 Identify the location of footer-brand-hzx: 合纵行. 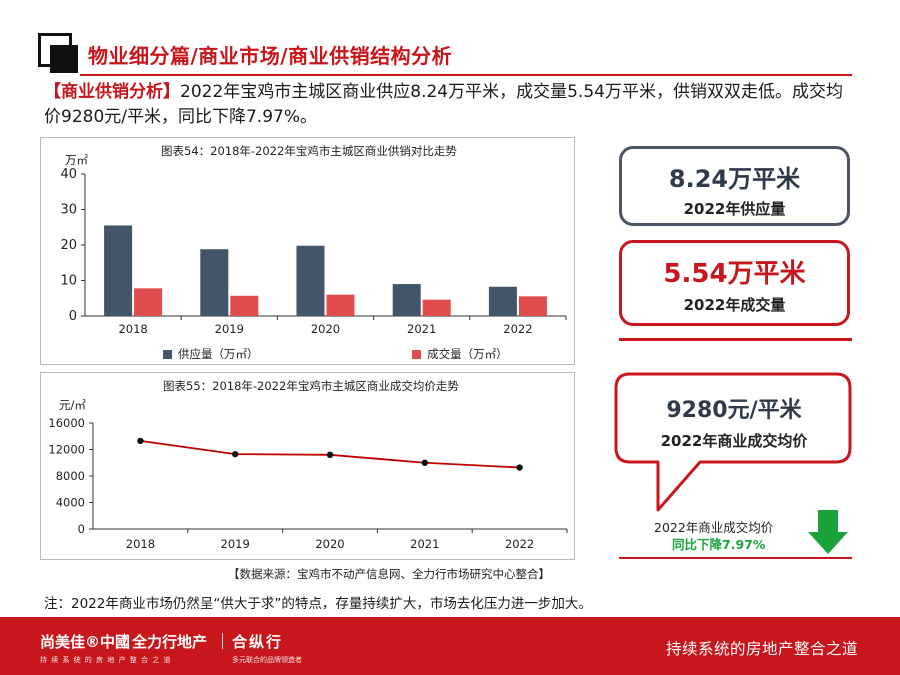
(258, 642).